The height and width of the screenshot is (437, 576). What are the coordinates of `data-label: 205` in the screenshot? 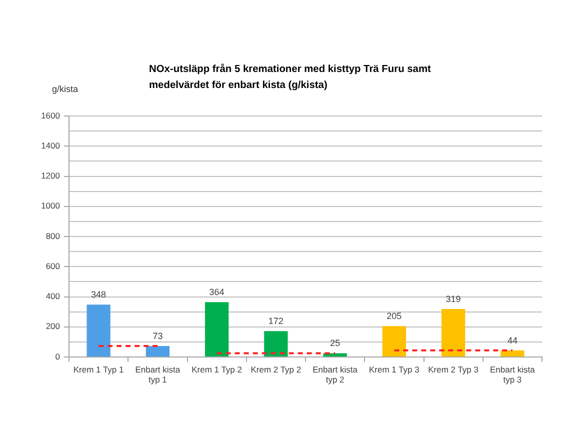 It's located at (394, 316).